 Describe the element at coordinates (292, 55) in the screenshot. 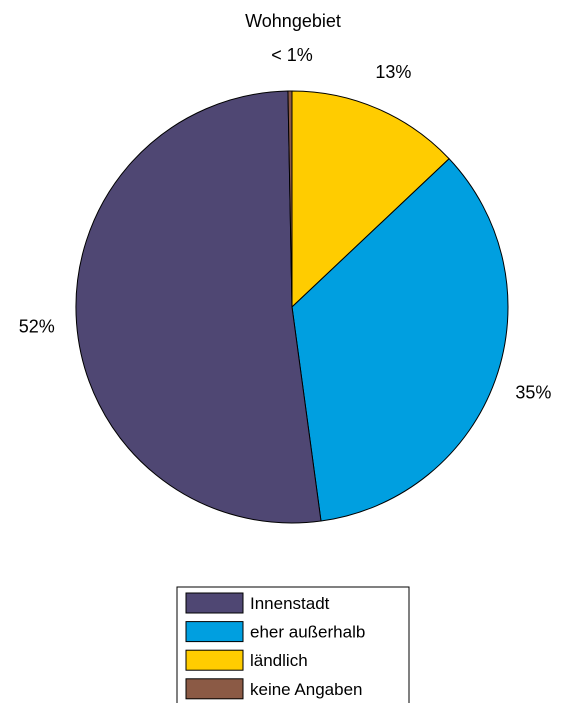

I see `percent-label-keine-angaben: < 1%` at that location.